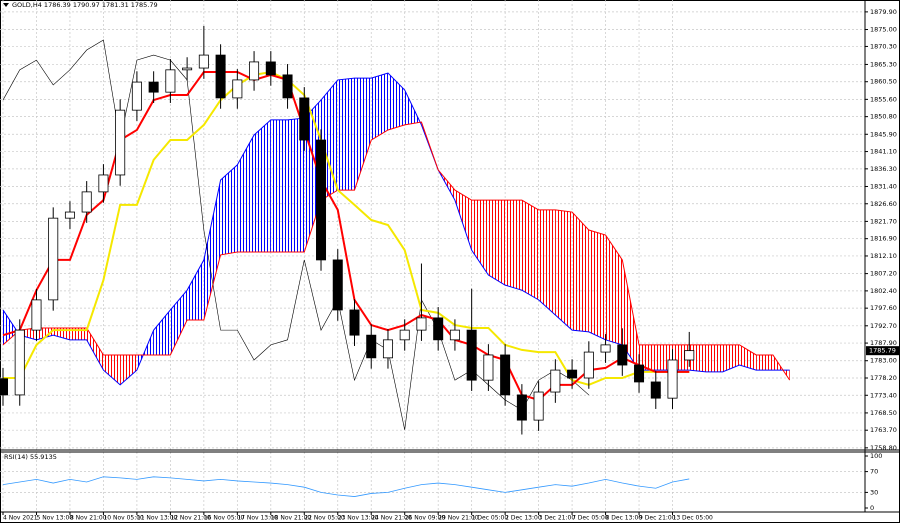 The height and width of the screenshot is (523, 900). Describe the element at coordinates (874, 492) in the screenshot. I see `y-tick-label: 30` at that location.